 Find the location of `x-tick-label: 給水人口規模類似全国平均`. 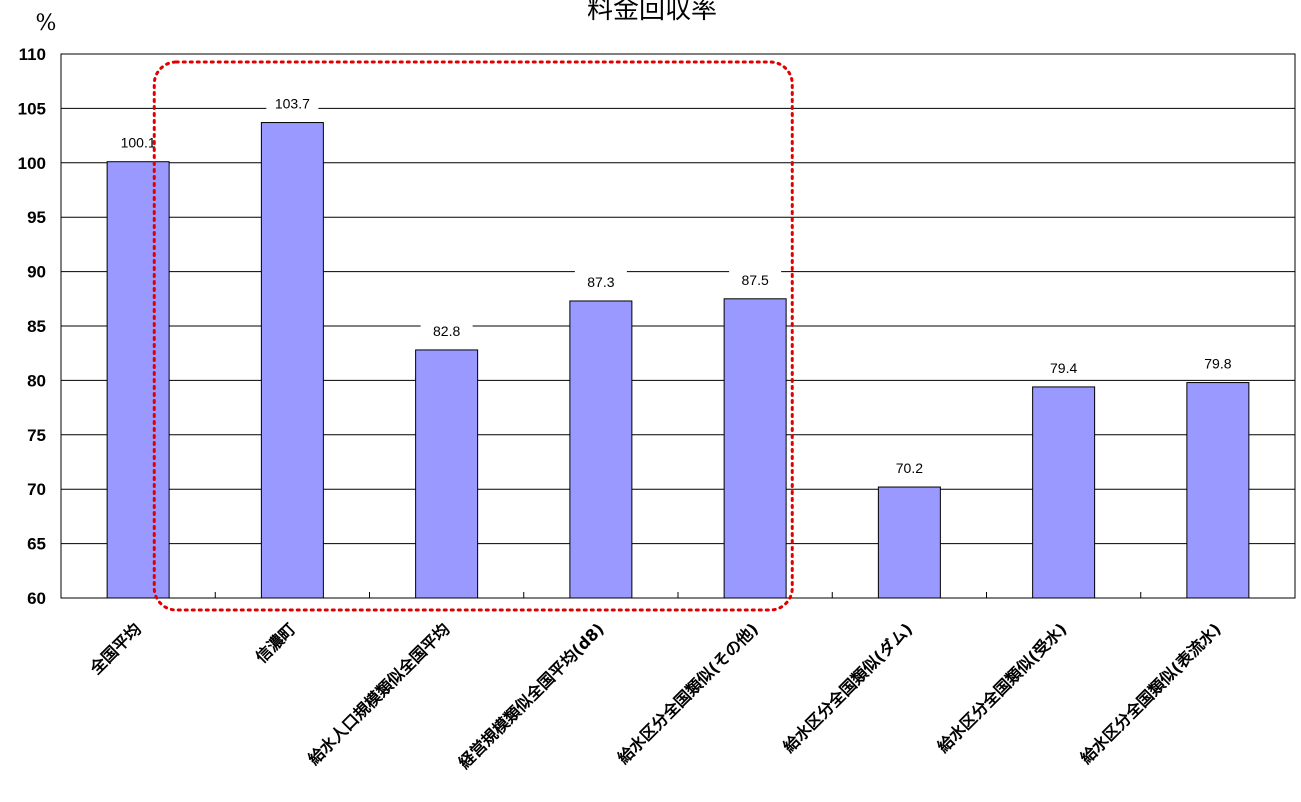

x-tick-label: 給水人口規模類似全国平均 is located at coordinates (378, 693).